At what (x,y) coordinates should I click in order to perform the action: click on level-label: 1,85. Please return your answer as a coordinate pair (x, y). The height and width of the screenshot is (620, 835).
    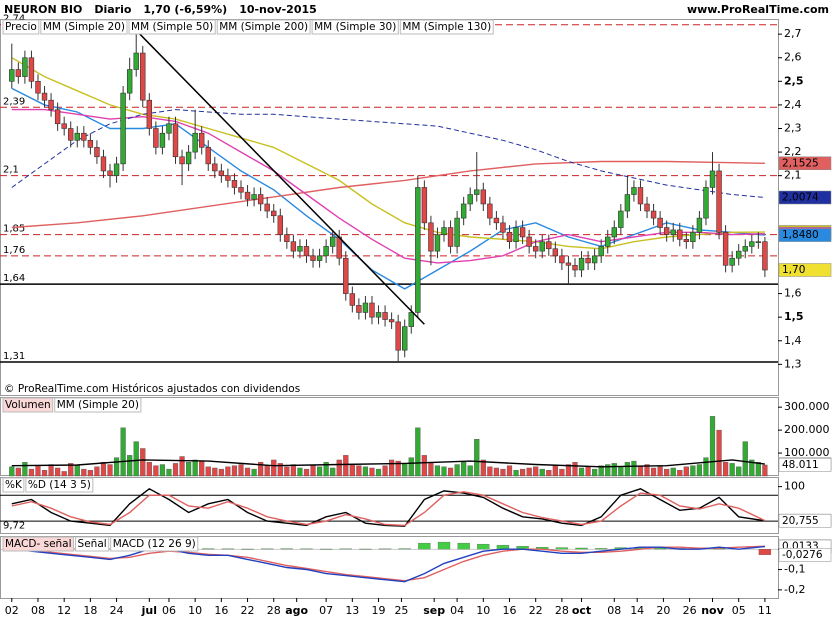
    Looking at the image, I should click on (14, 229).